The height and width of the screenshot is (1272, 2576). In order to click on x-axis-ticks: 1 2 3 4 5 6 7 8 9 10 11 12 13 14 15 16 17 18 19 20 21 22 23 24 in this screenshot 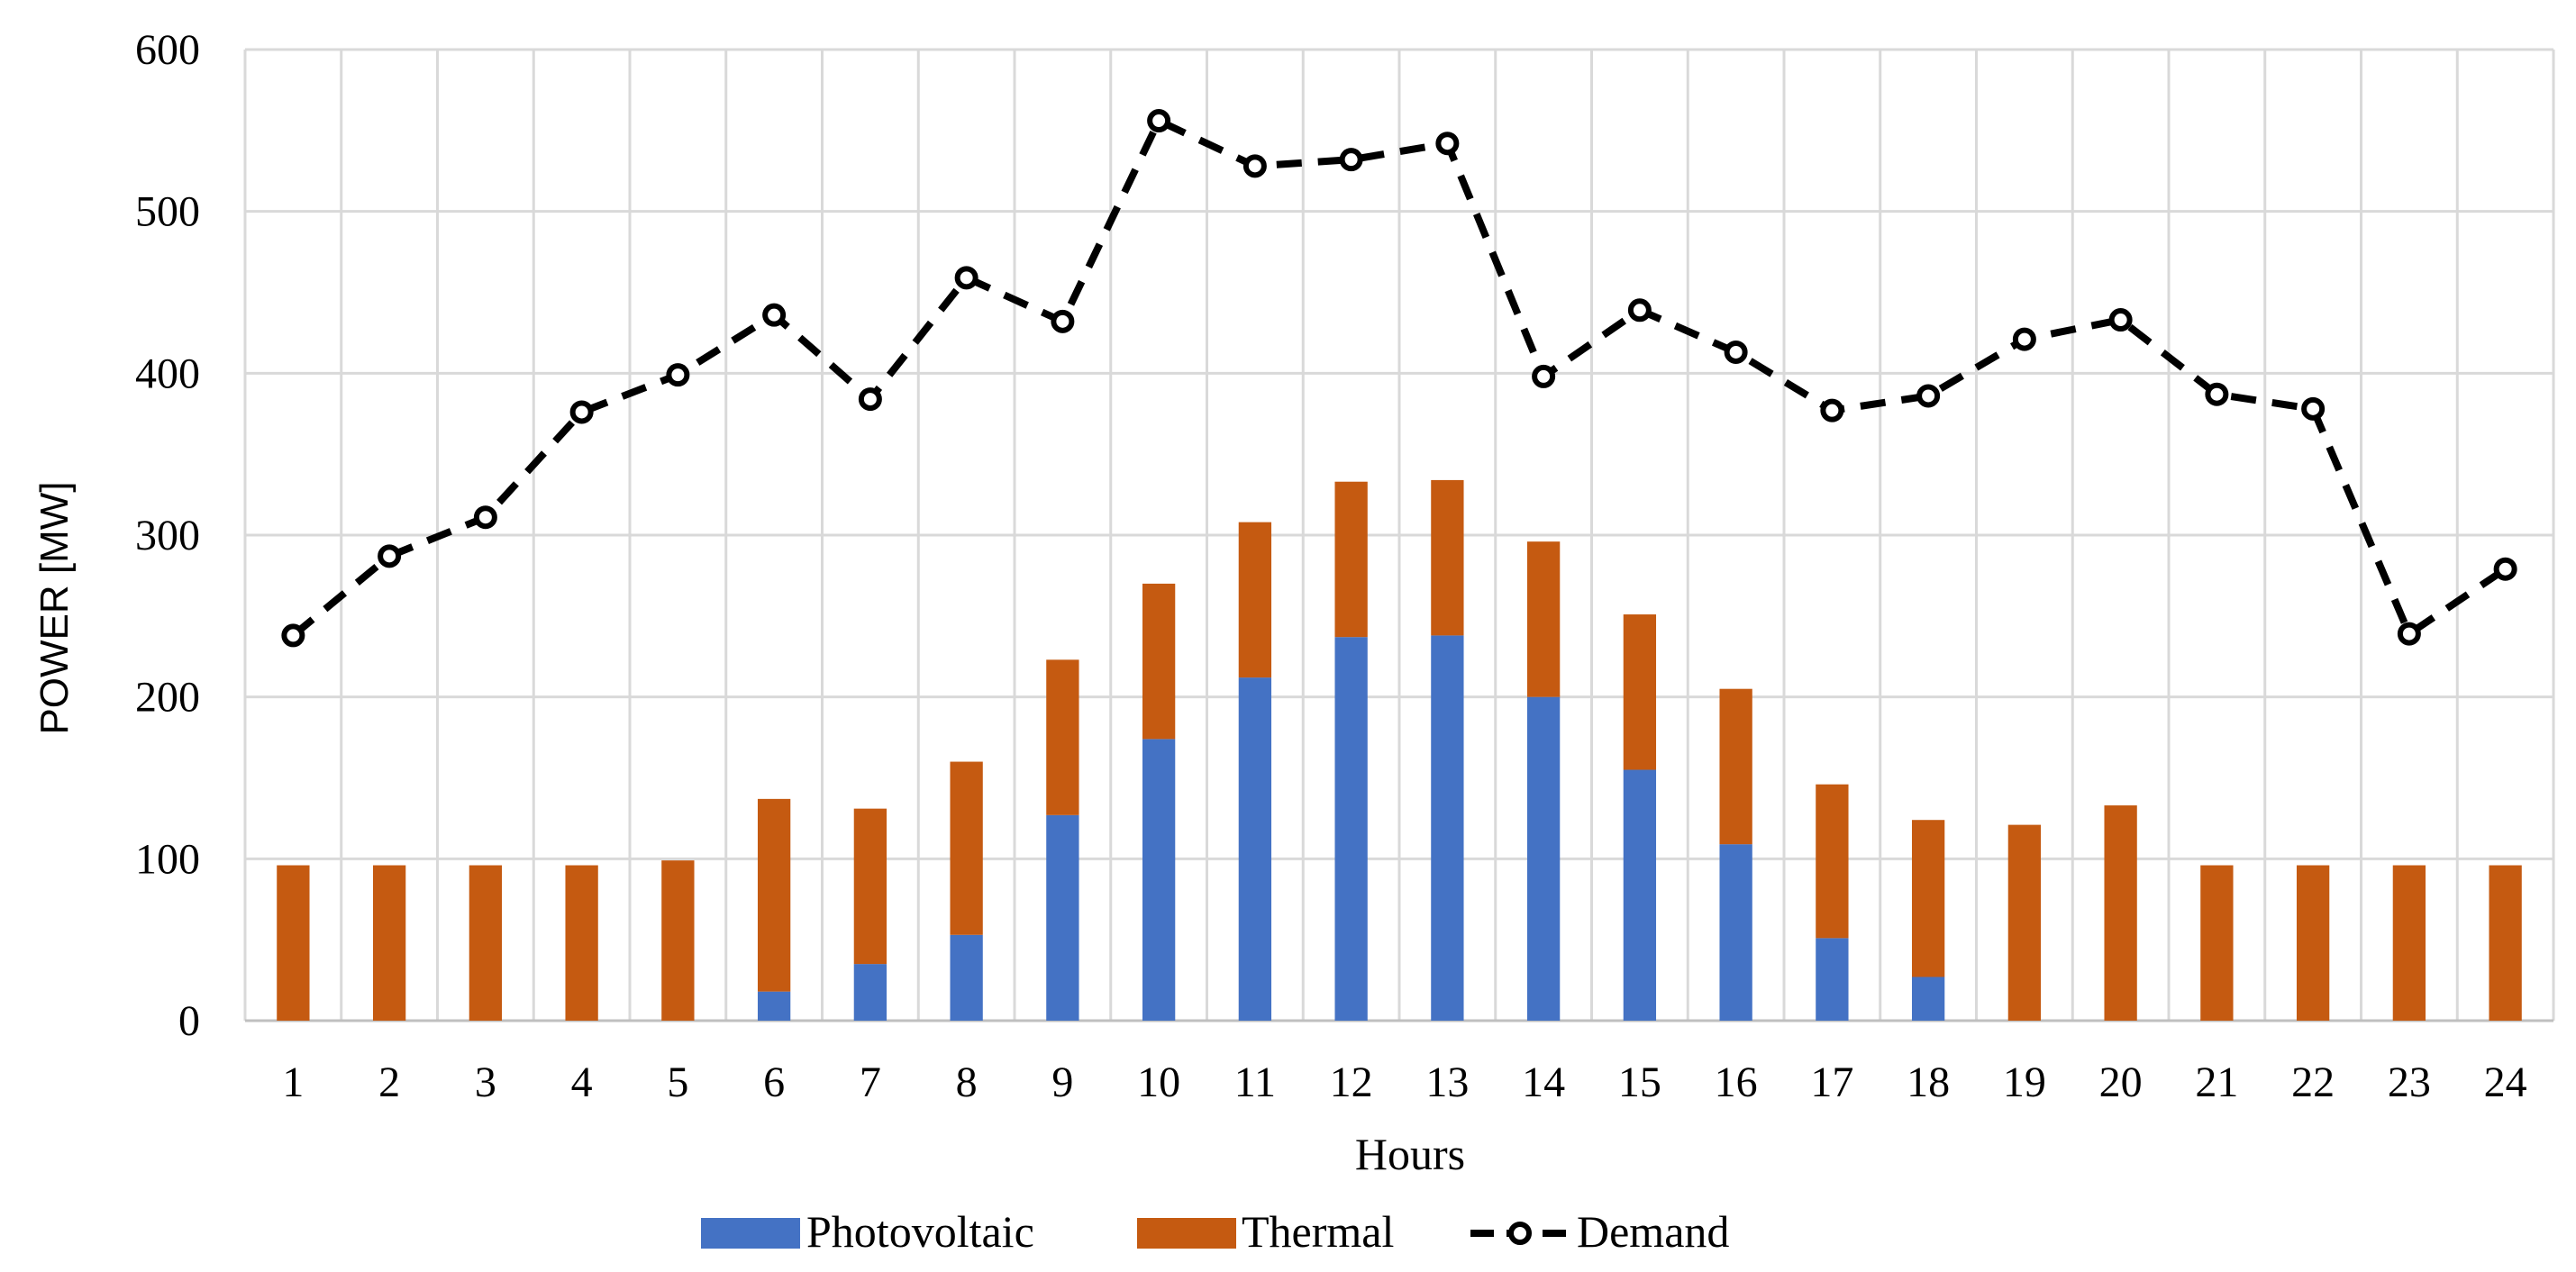, I will do `click(1404, 1082)`.